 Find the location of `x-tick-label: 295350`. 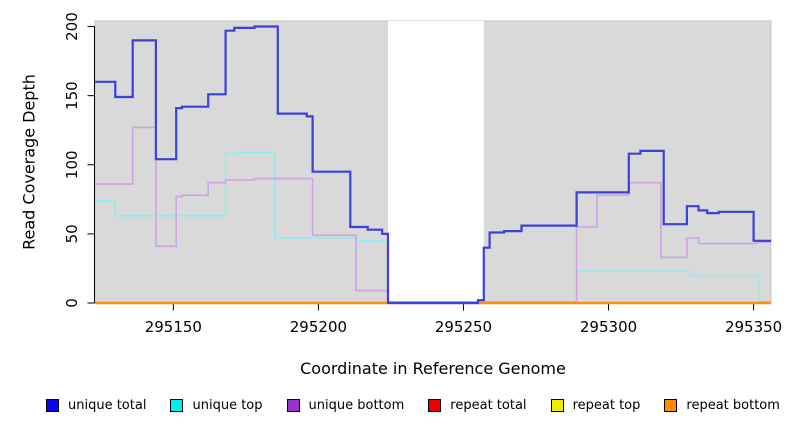

x-tick-label: 295350 is located at coordinates (753, 327).